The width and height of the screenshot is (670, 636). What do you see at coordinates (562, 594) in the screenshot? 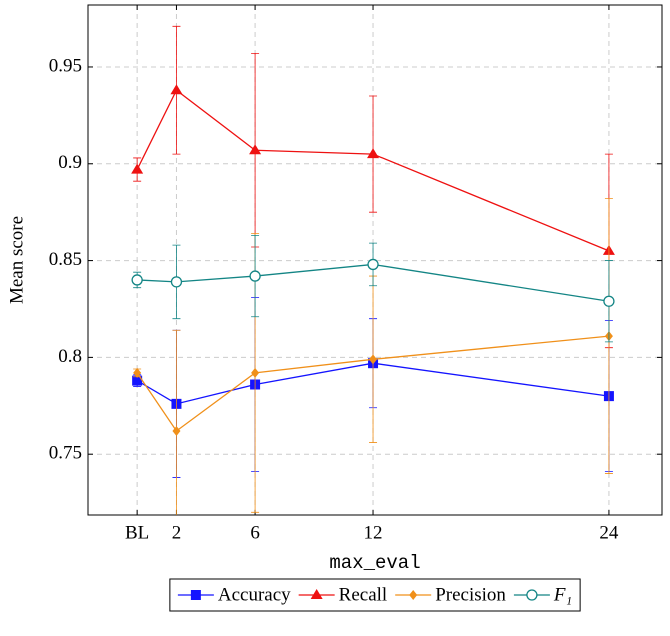
I see `legend-label: F₁` at bounding box center [562, 594].